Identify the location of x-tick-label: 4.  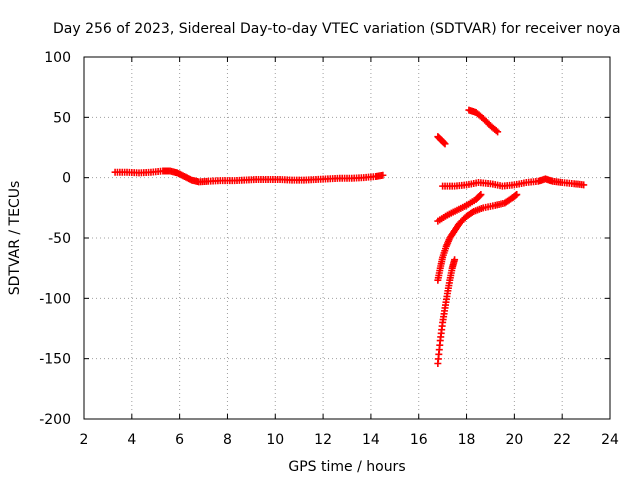
(131, 440).